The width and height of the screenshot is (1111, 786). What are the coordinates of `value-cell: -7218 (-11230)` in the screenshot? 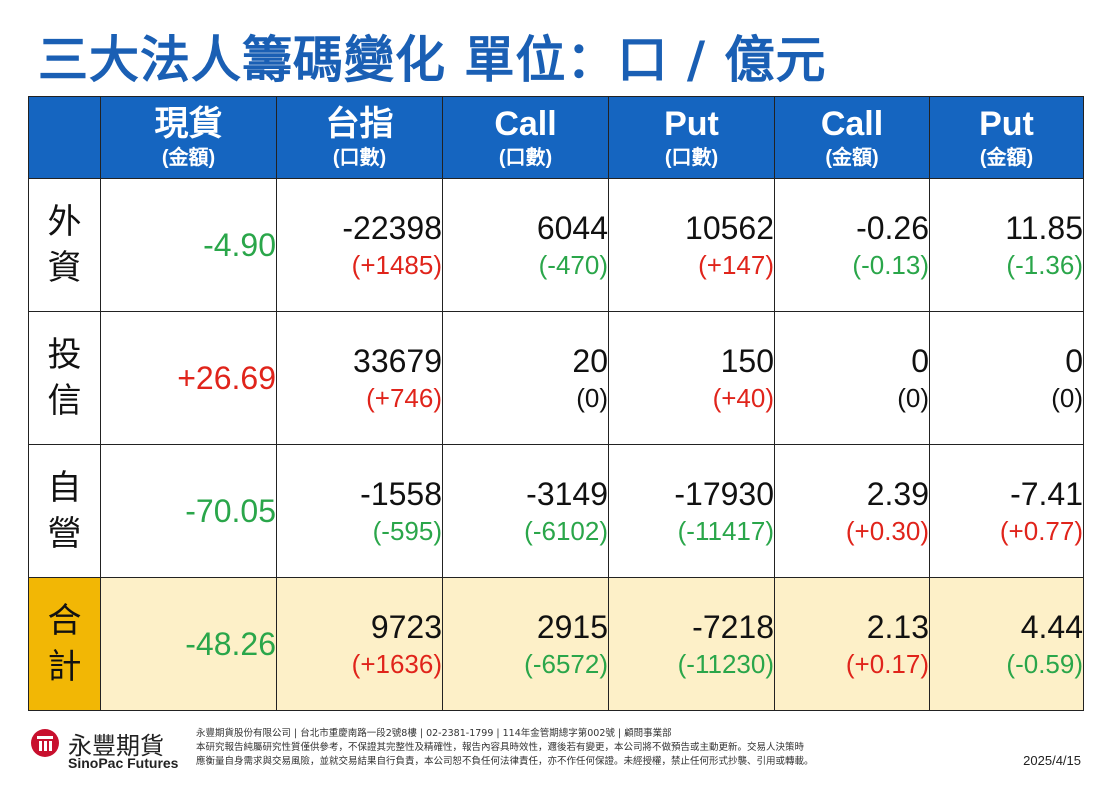 It's located at (691, 644).